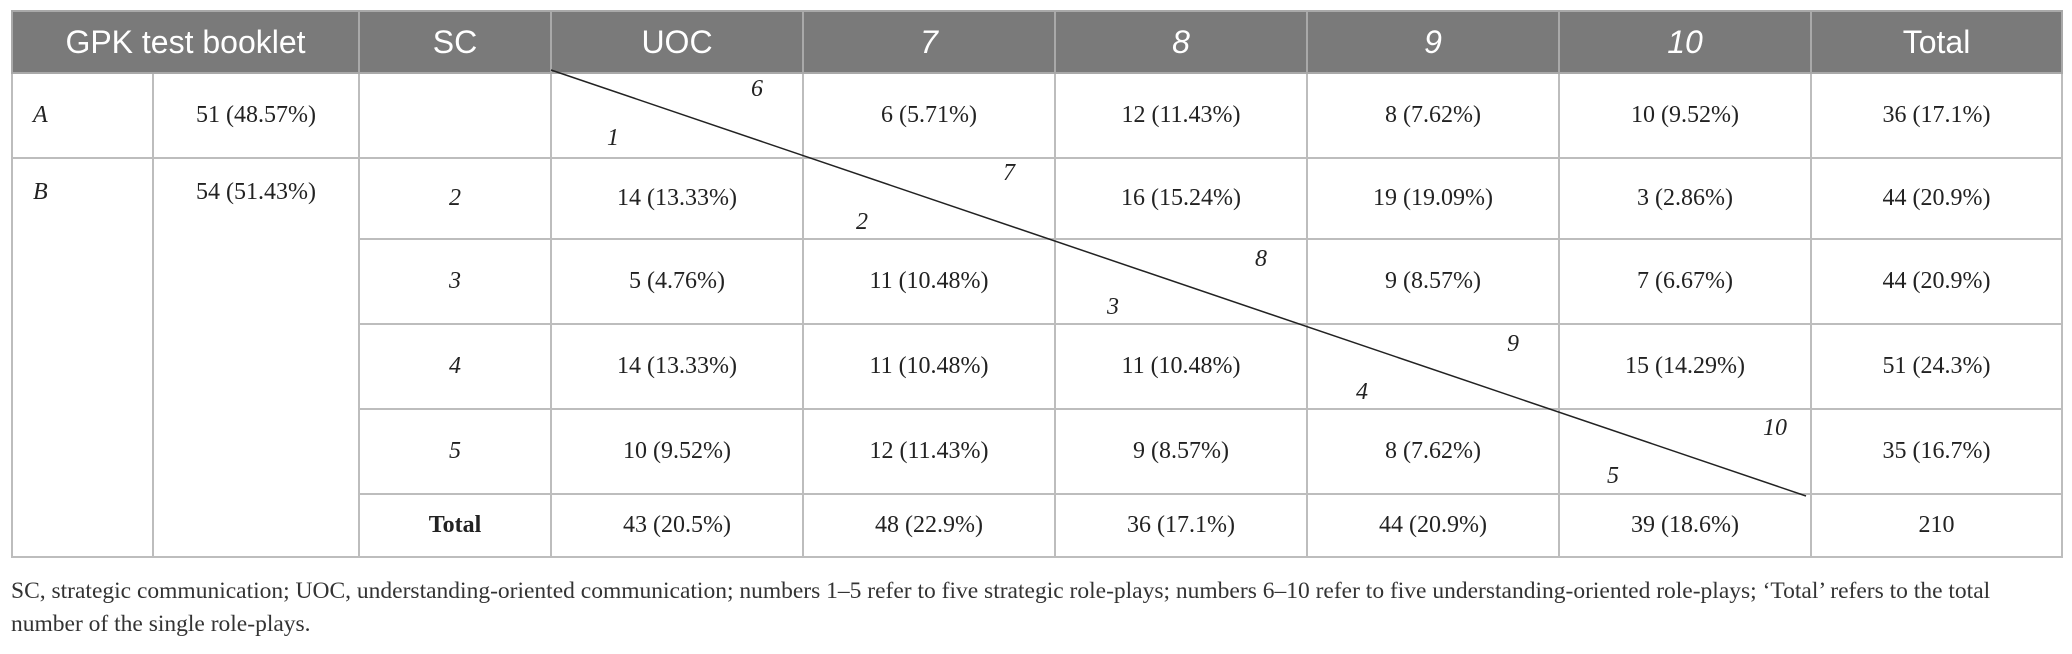 The image size is (2072, 654). What do you see at coordinates (1433, 281) in the screenshot?
I see `cell-3-9: 9 (8.57%)` at bounding box center [1433, 281].